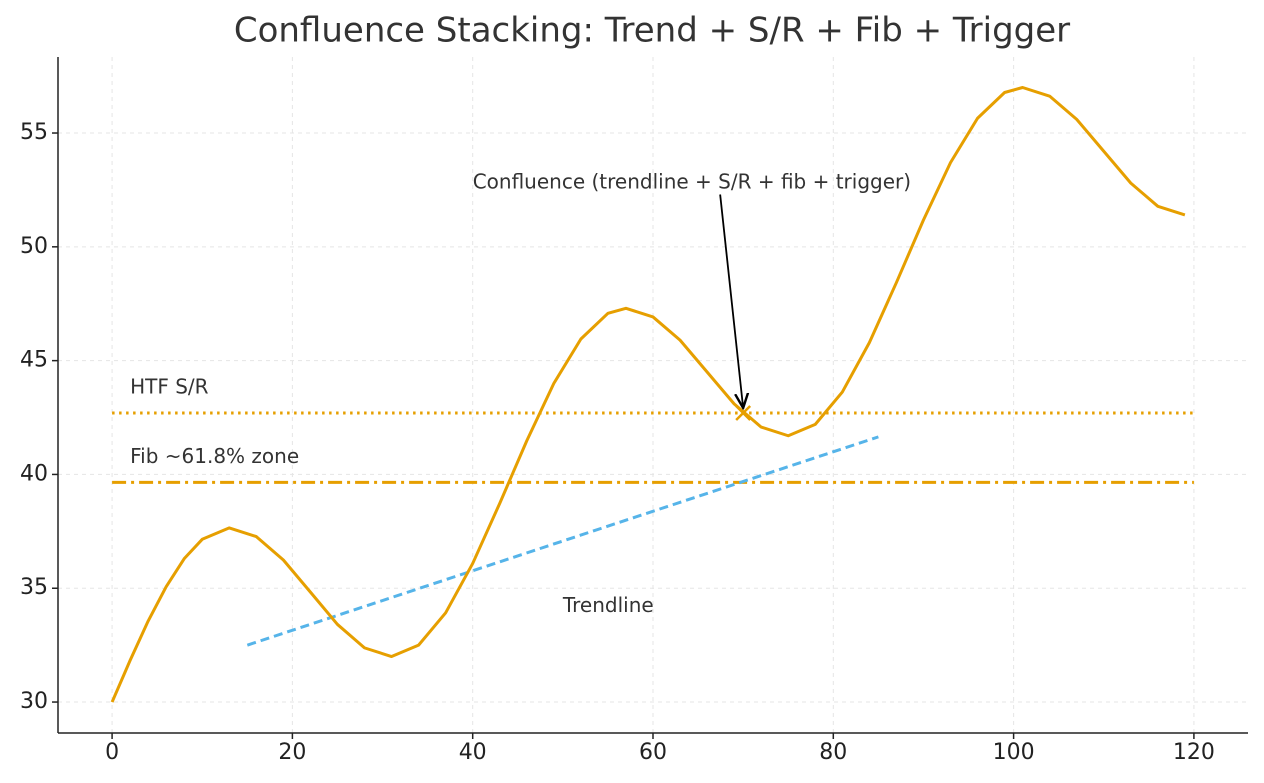  Describe the element at coordinates (653, 752) in the screenshot. I see `x-tick-label: 60` at that location.